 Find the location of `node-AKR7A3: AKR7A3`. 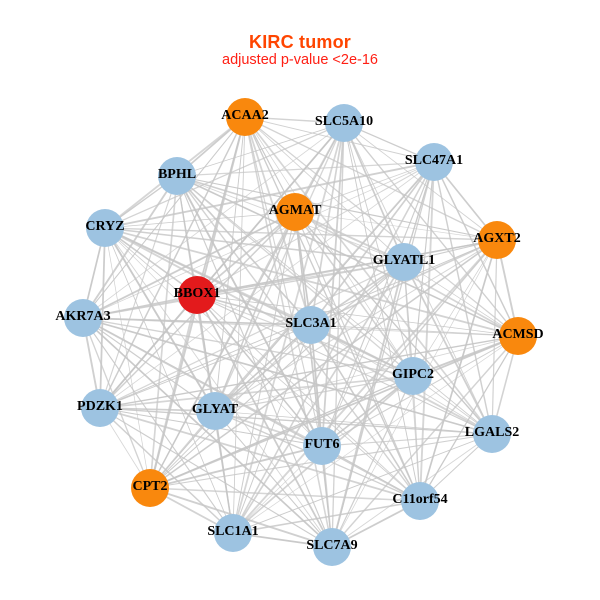

node-AKR7A3: AKR7A3 is located at coordinates (83, 318).